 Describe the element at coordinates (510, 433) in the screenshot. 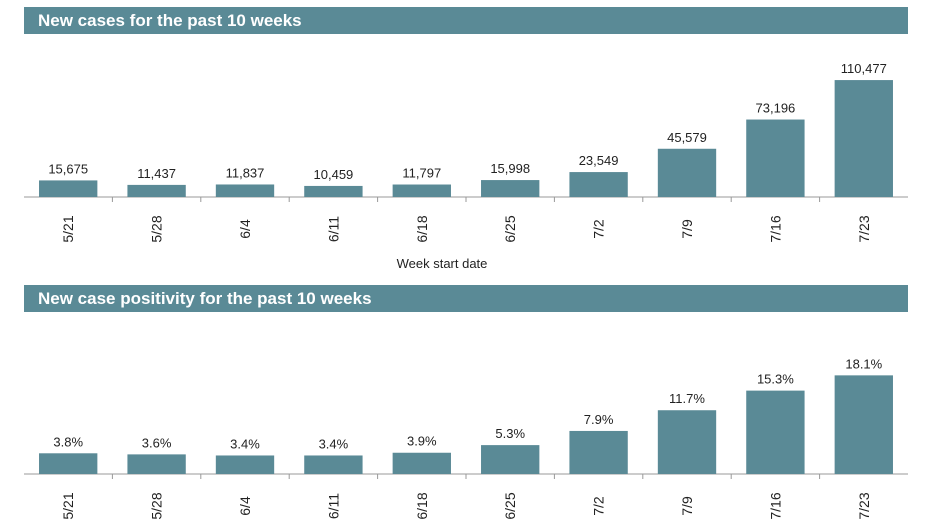

I see `data-label: 5.3%` at that location.